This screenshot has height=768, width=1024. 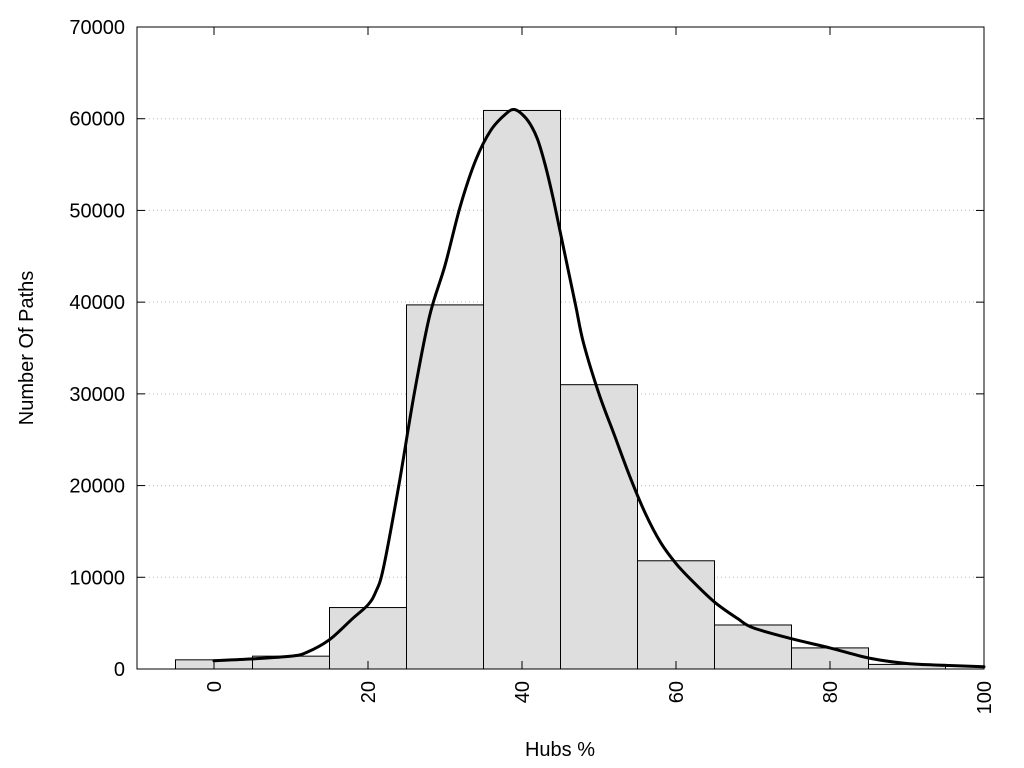 I want to click on y-tick-label-70000: 70000, so click(x=97, y=28).